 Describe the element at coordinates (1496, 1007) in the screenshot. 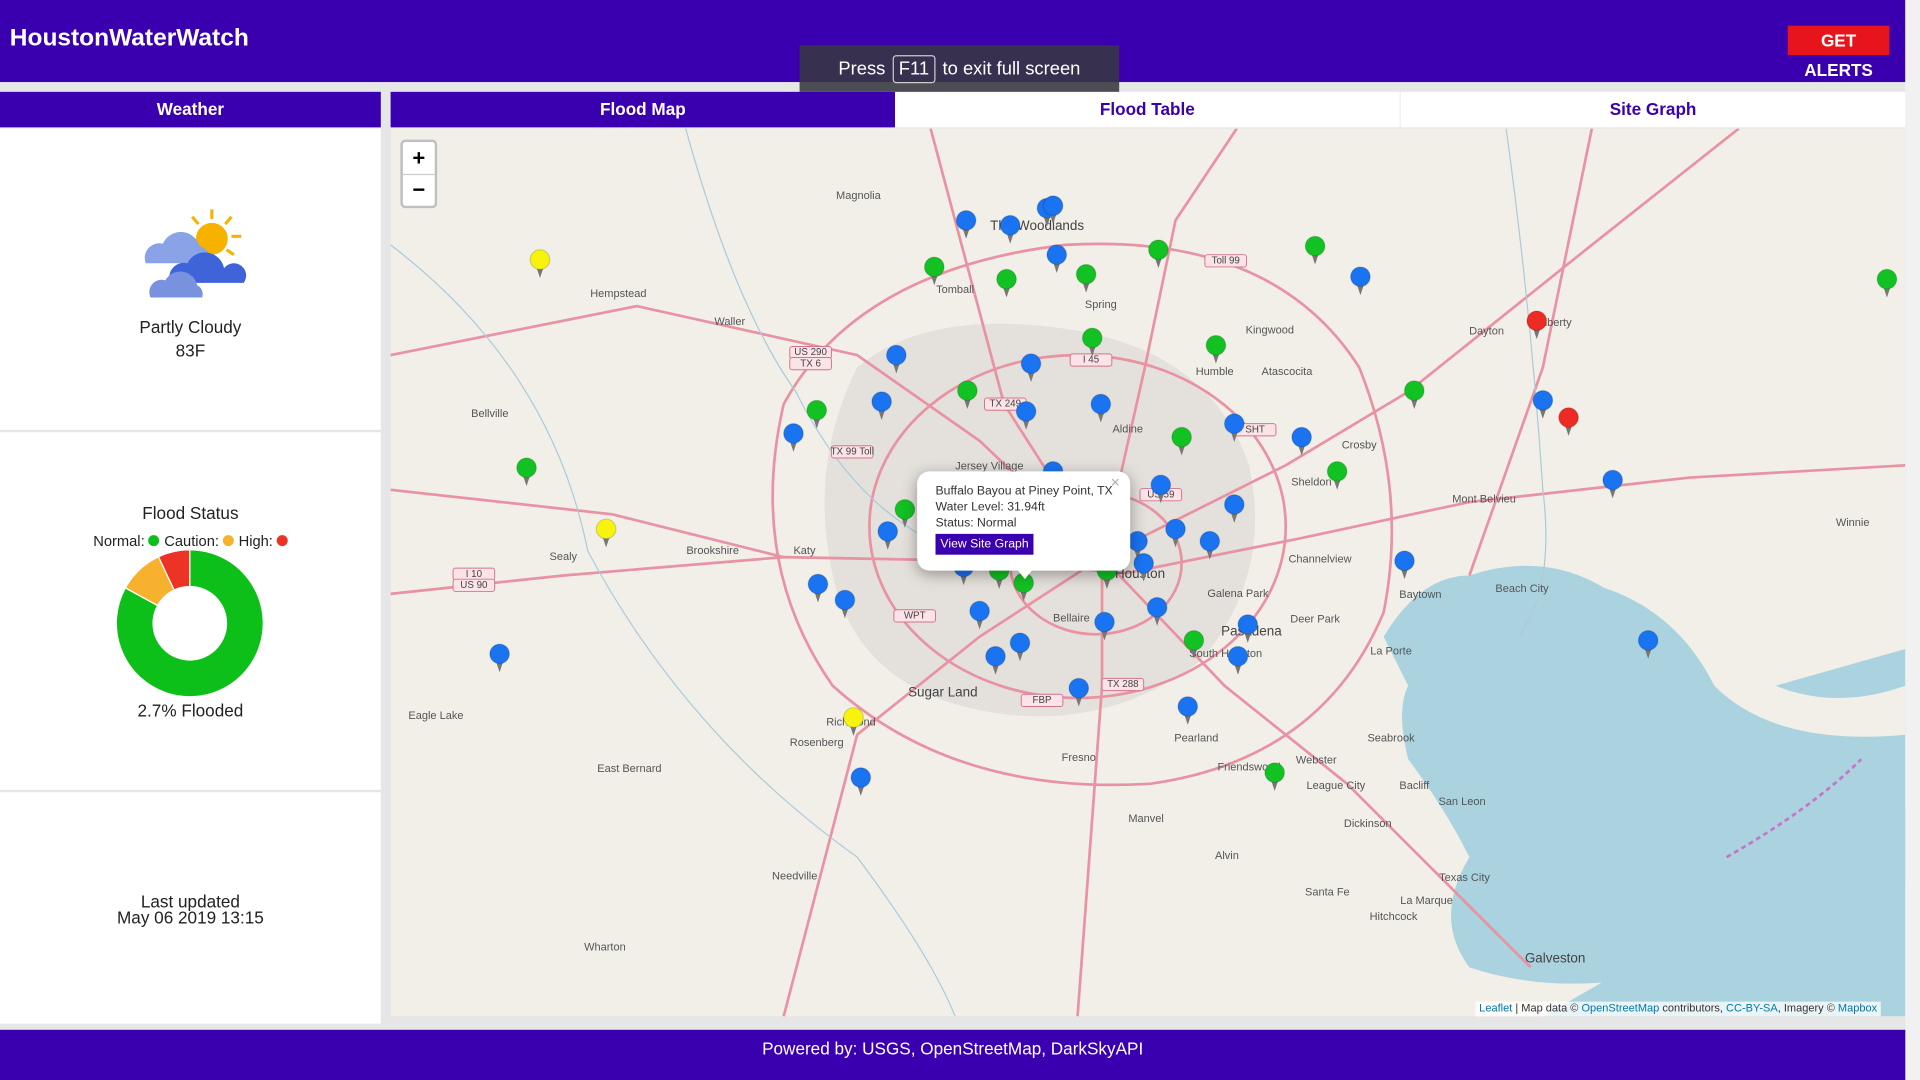

I see `attr-link: Leaflet` at that location.